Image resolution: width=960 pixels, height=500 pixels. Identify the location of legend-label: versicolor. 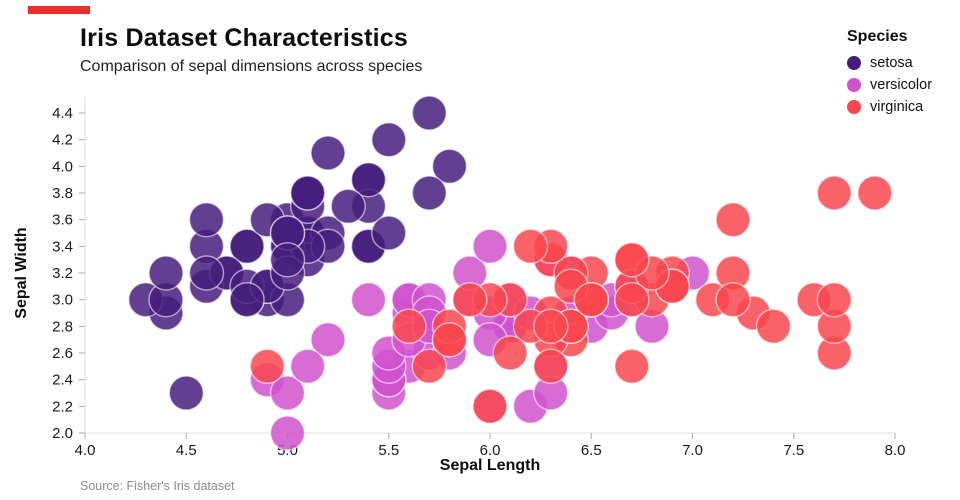
(901, 85).